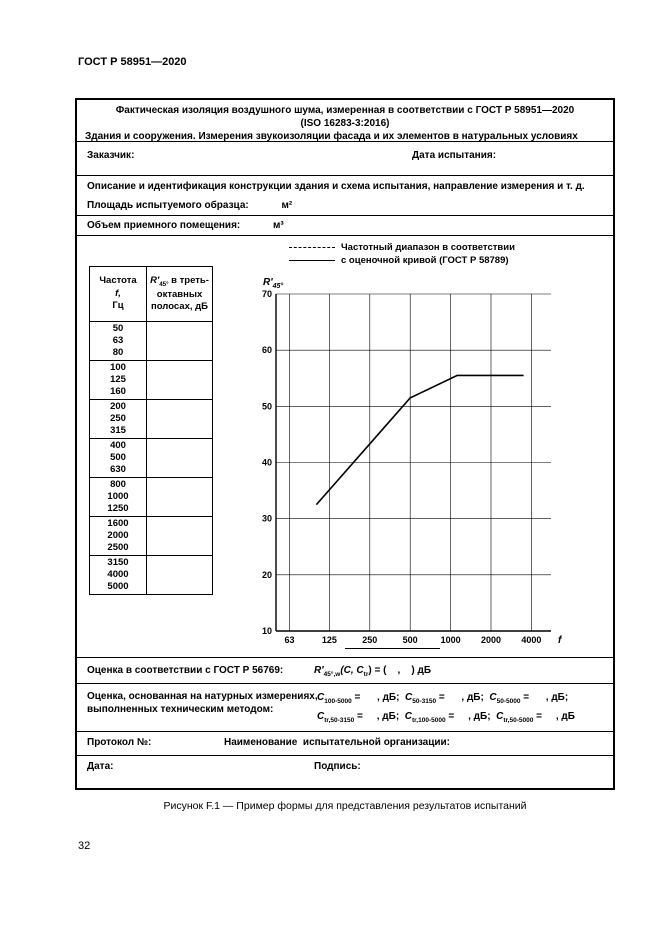 The height and width of the screenshot is (935, 661). Describe the element at coordinates (164, 225) in the screenshot. I see `receiving-volume-label: Объем приемного помещения:` at that location.